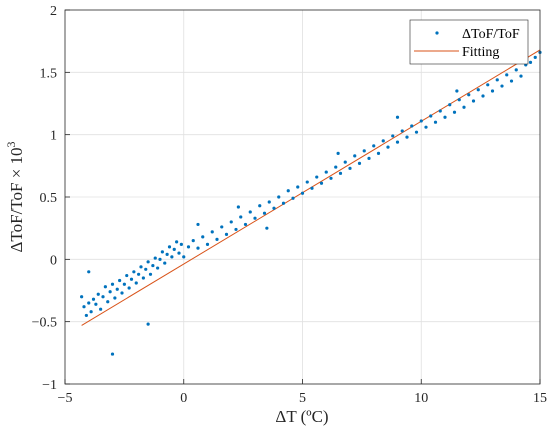  What do you see at coordinates (53, 11) in the screenshot?
I see `y-tick-label: 2` at bounding box center [53, 11].